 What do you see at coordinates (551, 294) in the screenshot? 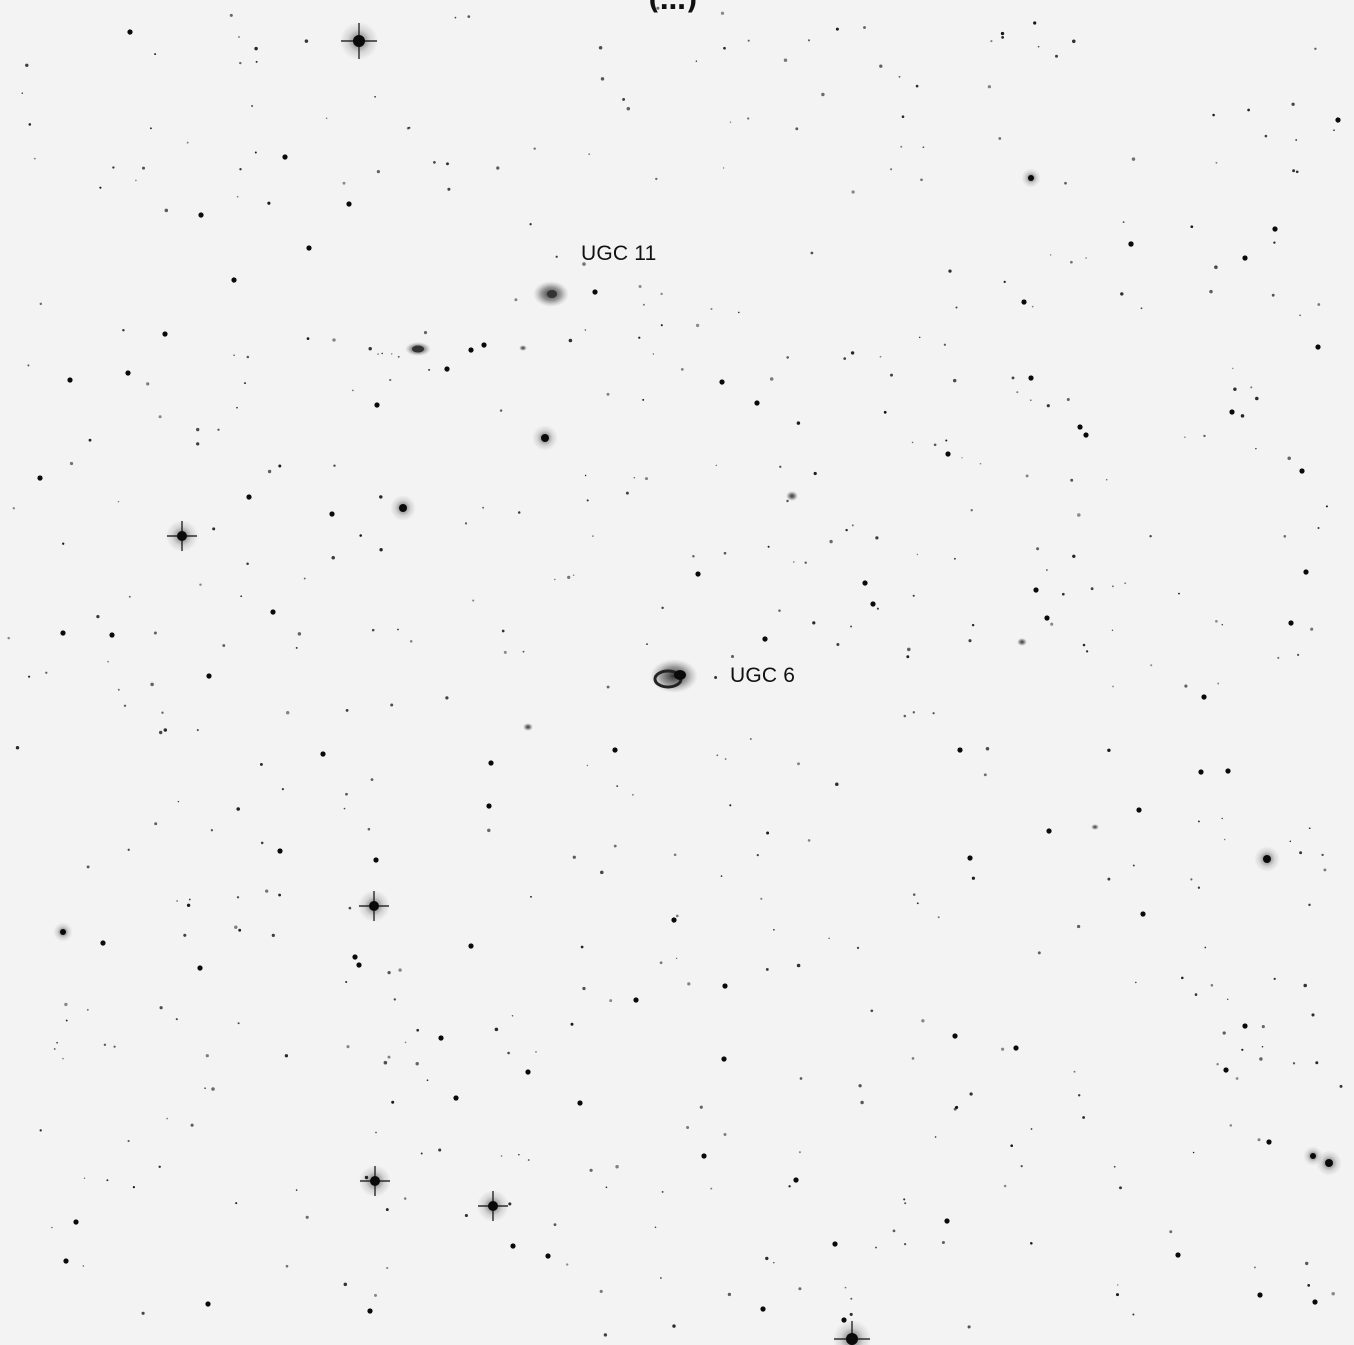
I see `galaxy-ugc11` at bounding box center [551, 294].